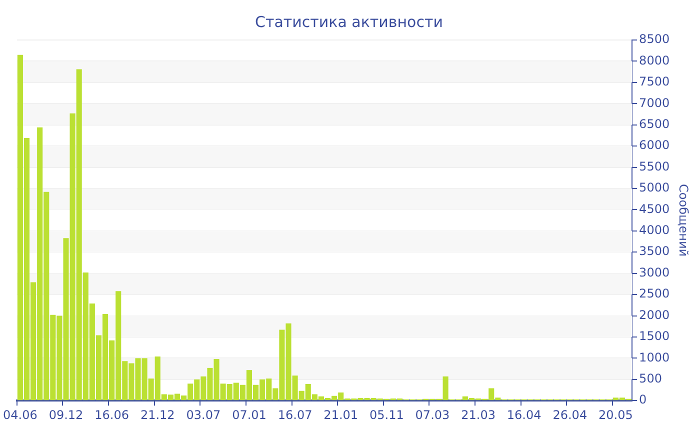 This screenshot has width=700, height=430. Describe the element at coordinates (349, 21) in the screenshot. I see `chart-title: Статистика активности` at that location.